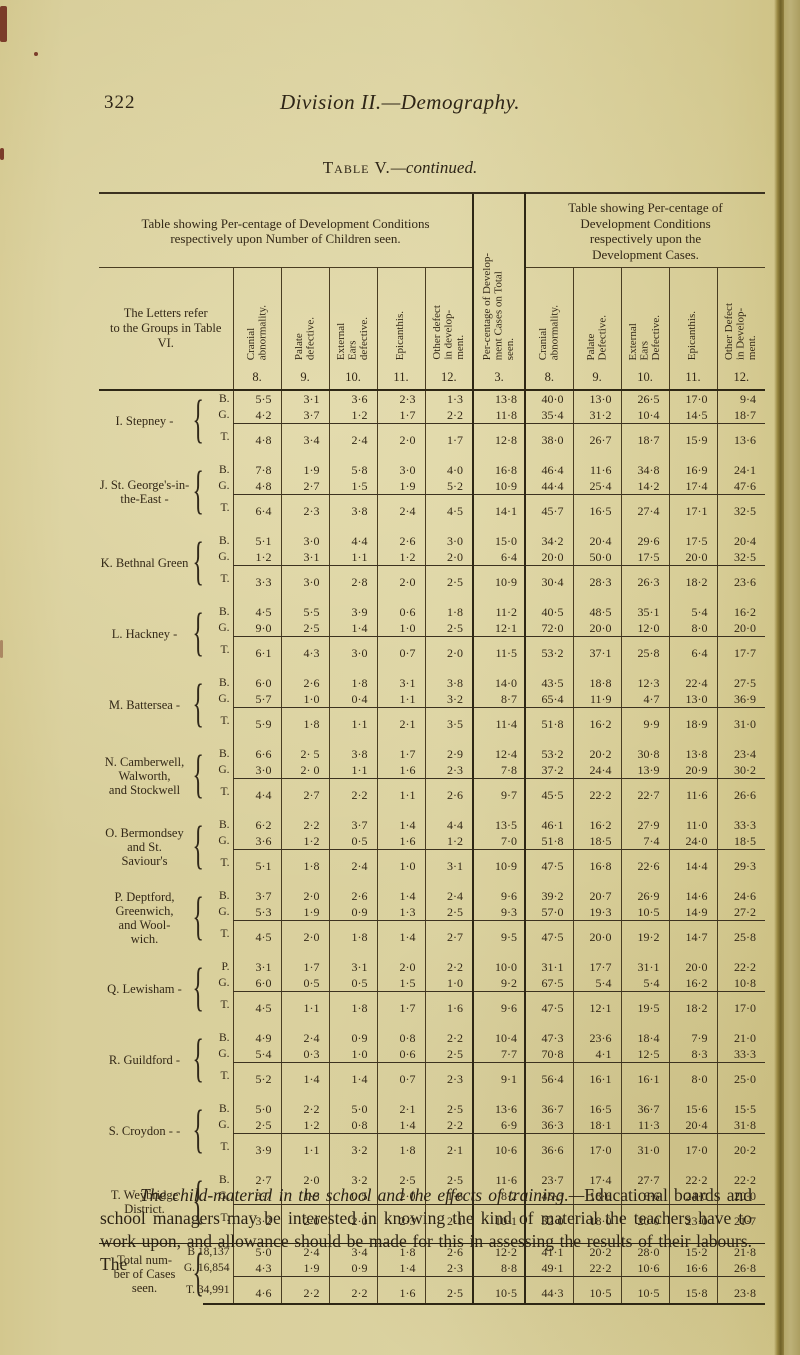  Describe the element at coordinates (304, 967) in the screenshot. I see `data-cell: 1·7` at that location.